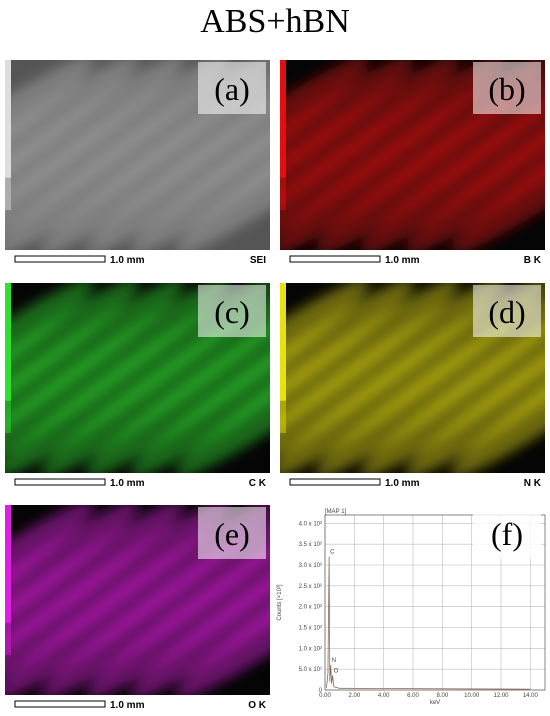 The image size is (550, 716). Describe the element at coordinates (325, 696) in the screenshot. I see `x-tick-label: 0.00` at that location.